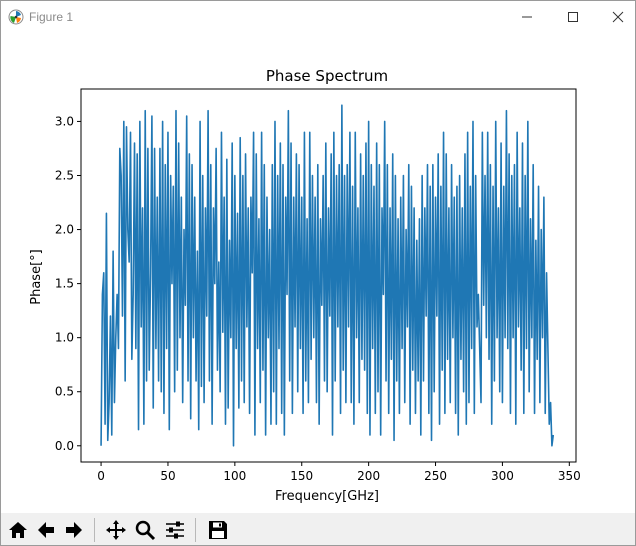 The width and height of the screenshot is (636, 546). I want to click on x-tick-label: 350, so click(569, 476).